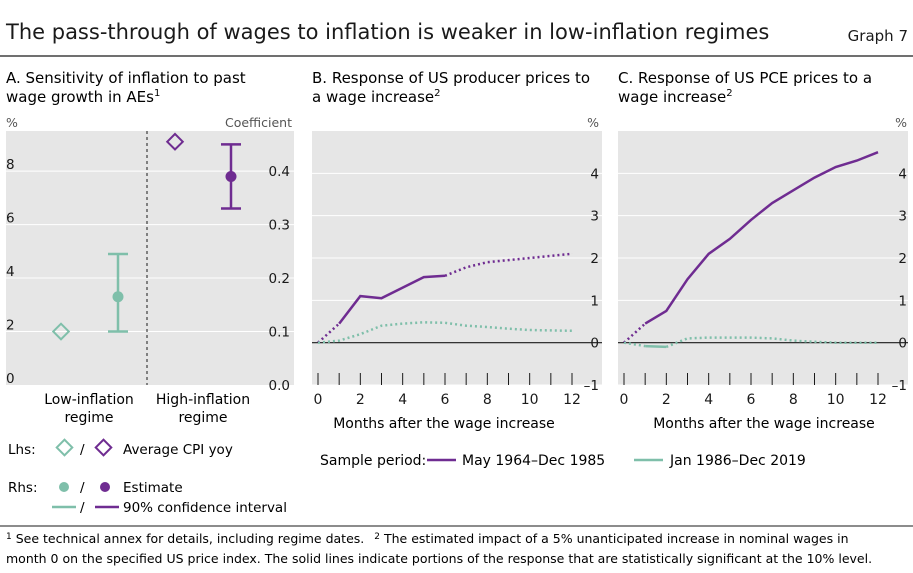 The width and height of the screenshot is (913, 573). I want to click on panel-b-title: B. Response of US producer prices to, so click(451, 78).